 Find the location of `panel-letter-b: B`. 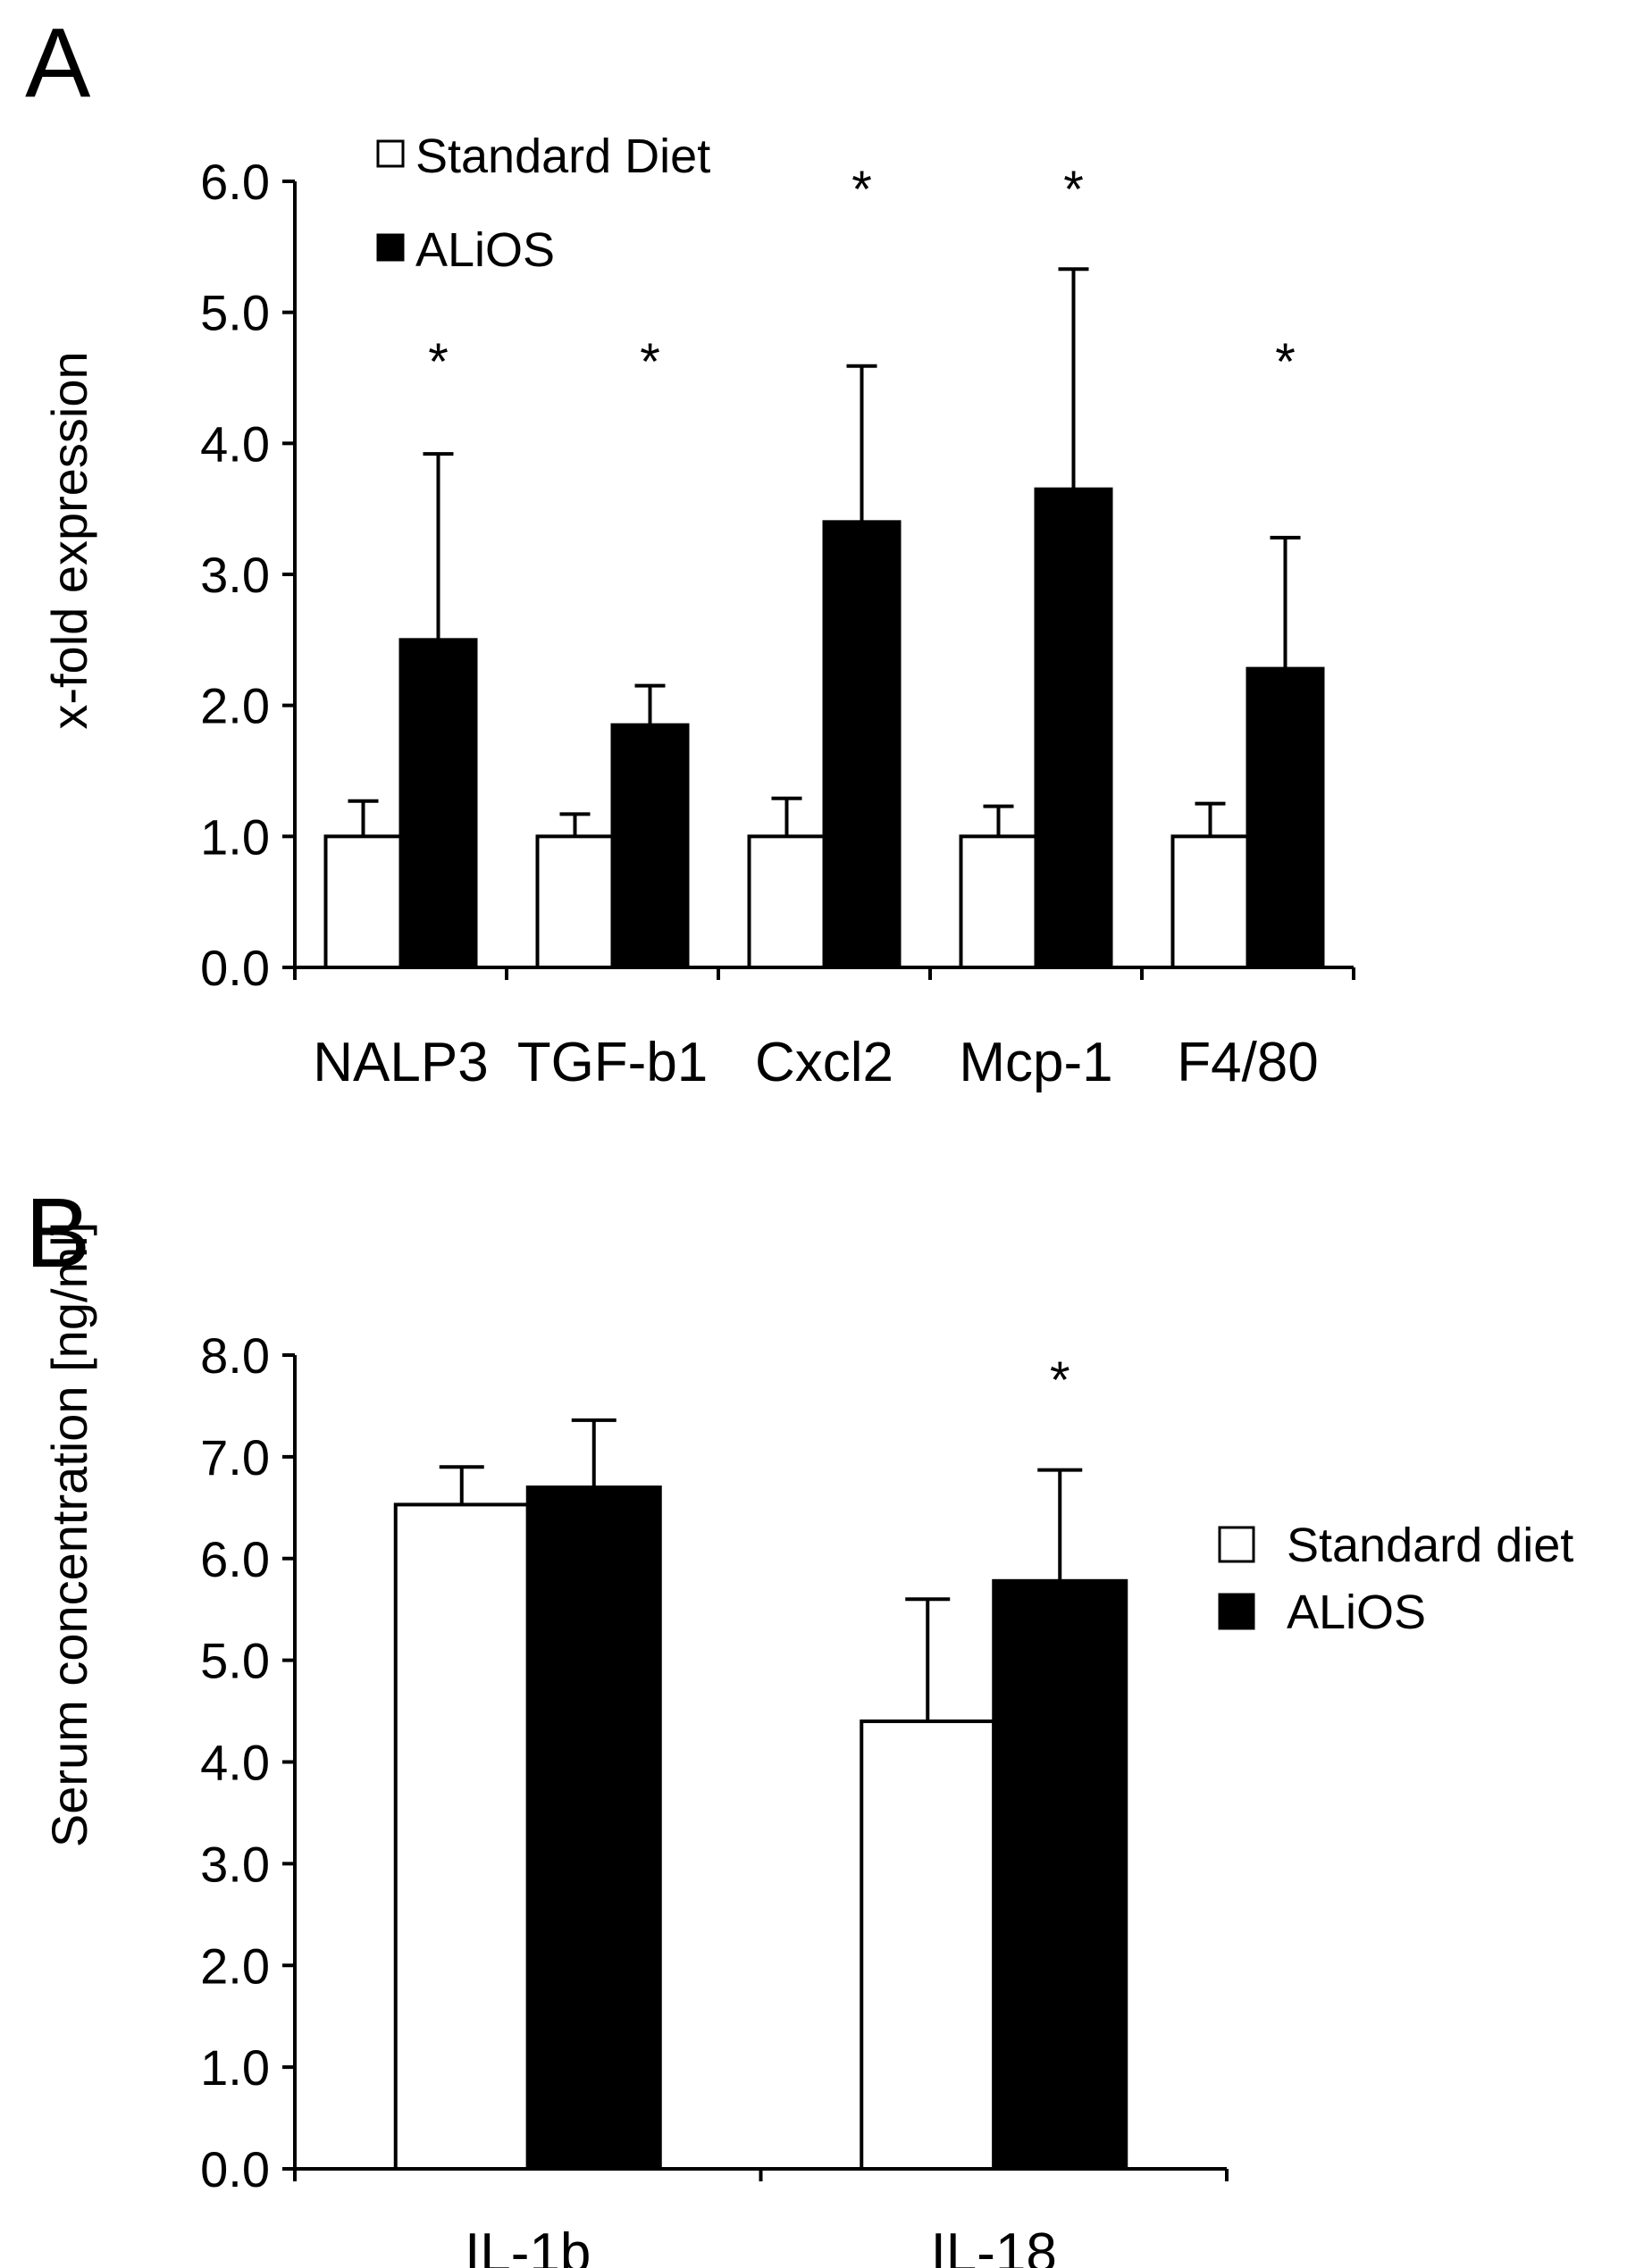

panel-letter-b: B is located at coordinates (57, 1233).